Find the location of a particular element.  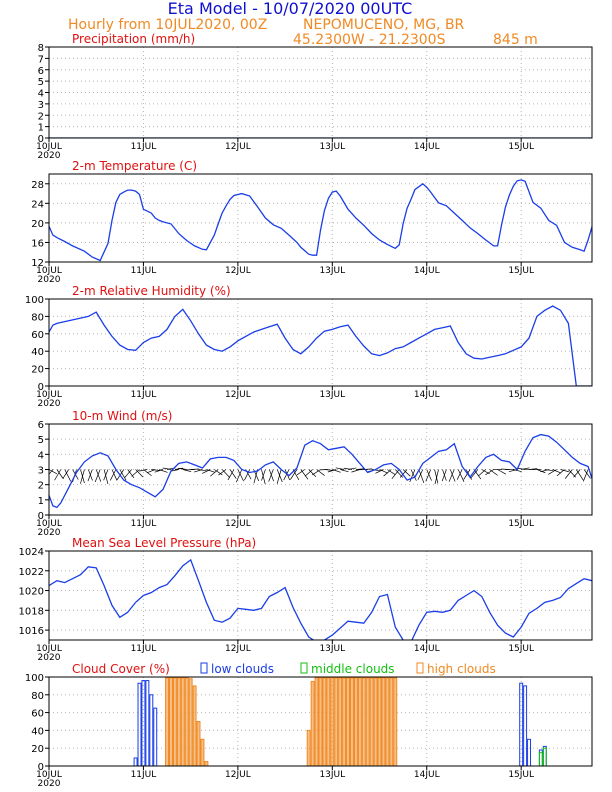

y-tick-label: 6 is located at coordinates (41, 71).